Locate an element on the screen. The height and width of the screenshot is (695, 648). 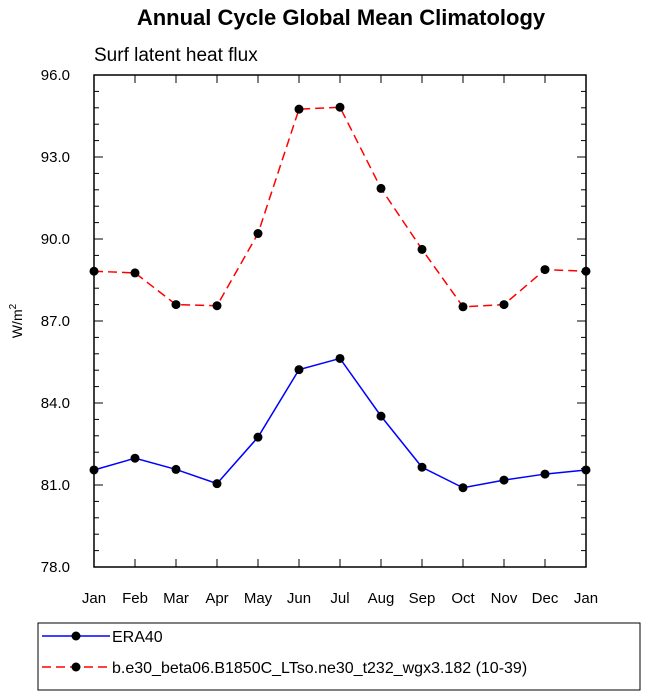
legend-box is located at coordinates (339, 656).